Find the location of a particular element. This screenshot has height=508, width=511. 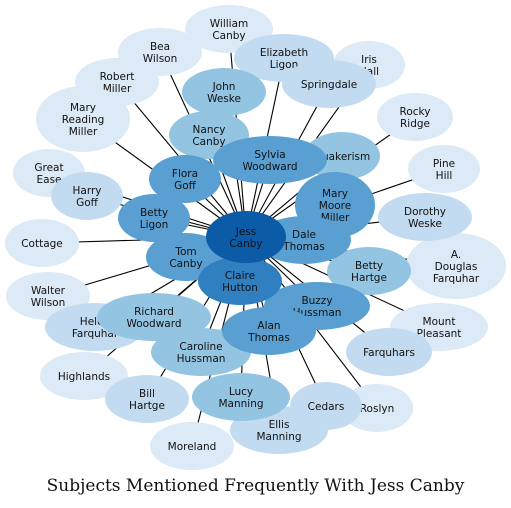

node-moreland: Moreland is located at coordinates (192, 446).